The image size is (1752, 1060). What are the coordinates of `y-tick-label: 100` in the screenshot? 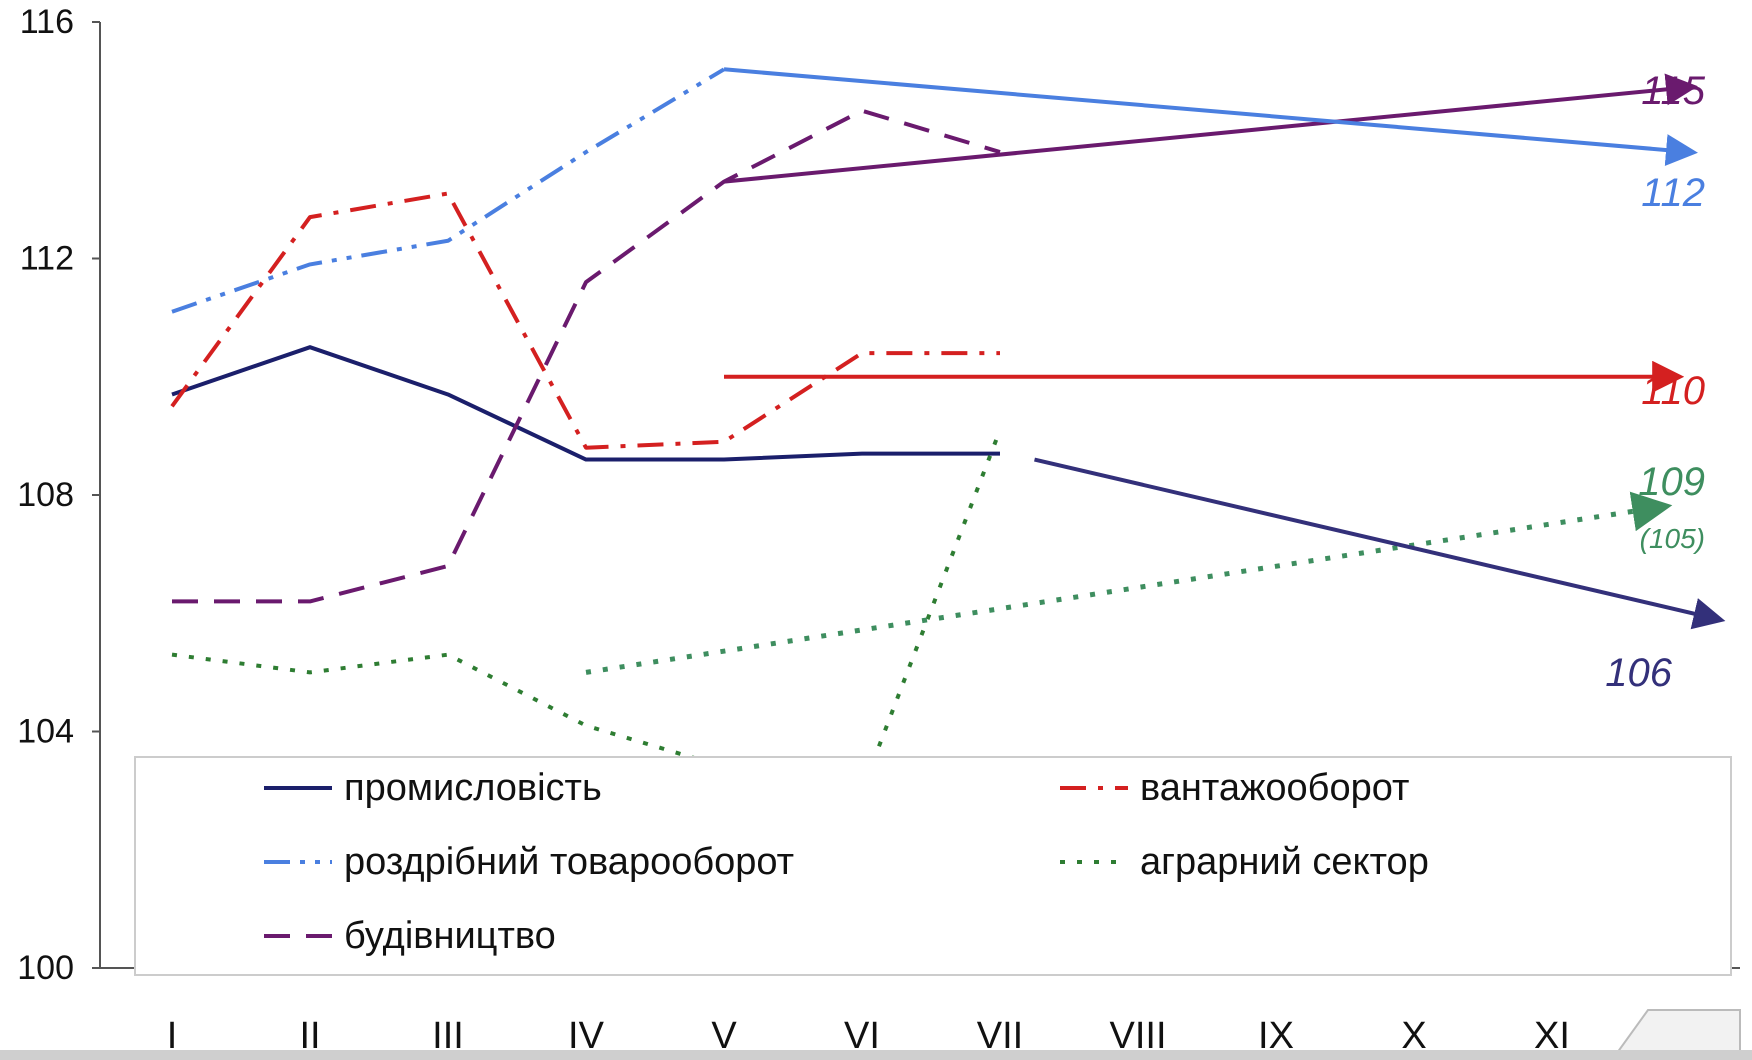 It's located at (45, 968).